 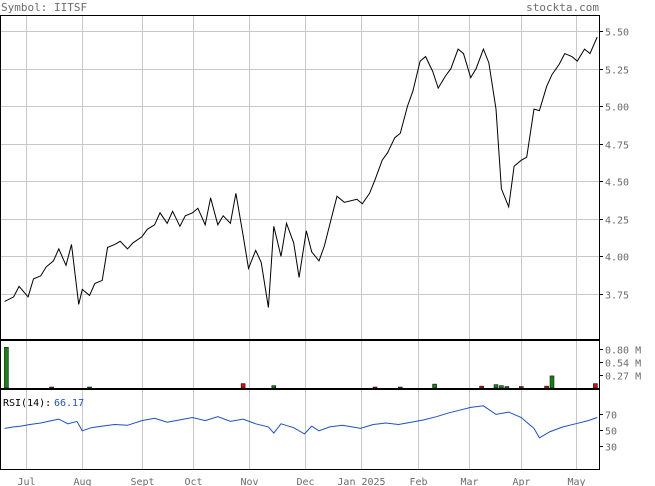 What do you see at coordinates (193, 481) in the screenshot?
I see `month-label: Oct` at bounding box center [193, 481].